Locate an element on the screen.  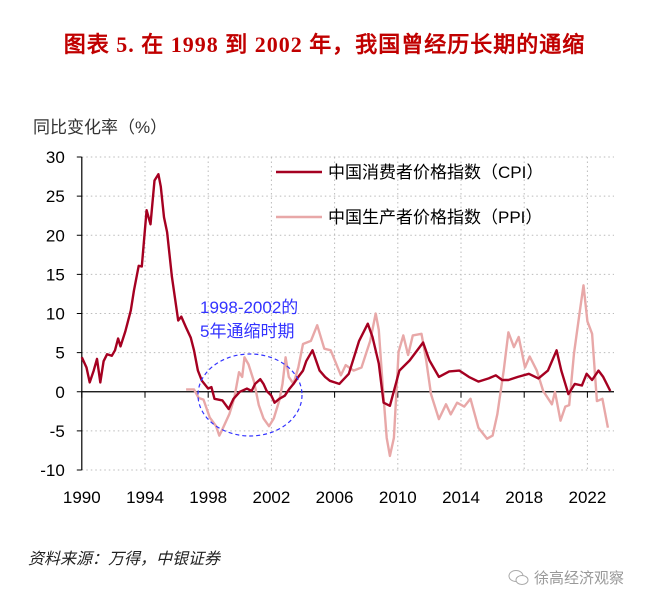
chart-title: 图表 5. 在 1998 到 2002 年，我国曾经历长期的通缩 is located at coordinates (324, 44).